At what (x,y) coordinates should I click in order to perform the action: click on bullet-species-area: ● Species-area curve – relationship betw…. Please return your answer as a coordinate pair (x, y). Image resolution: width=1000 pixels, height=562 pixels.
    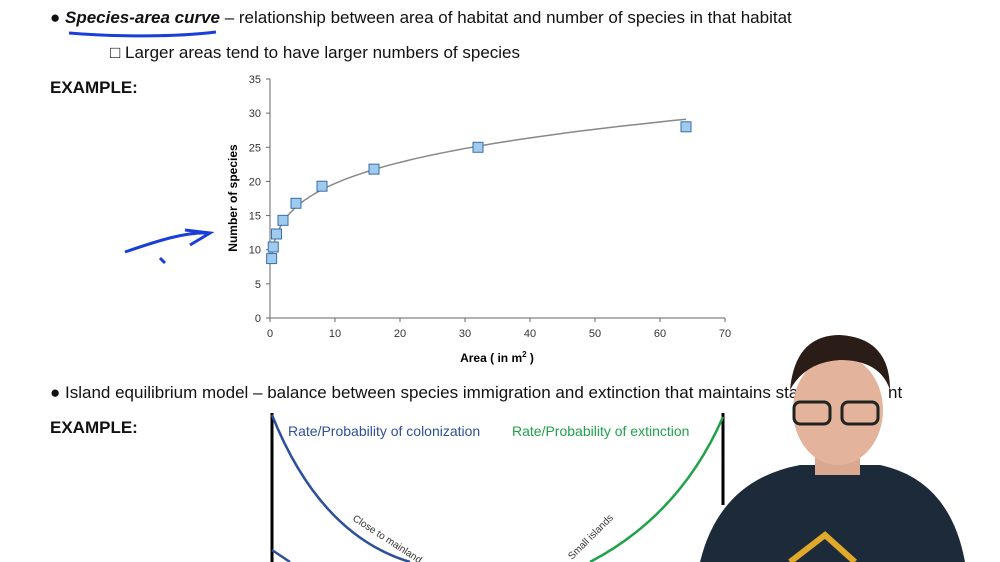
    Looking at the image, I should click on (421, 17).